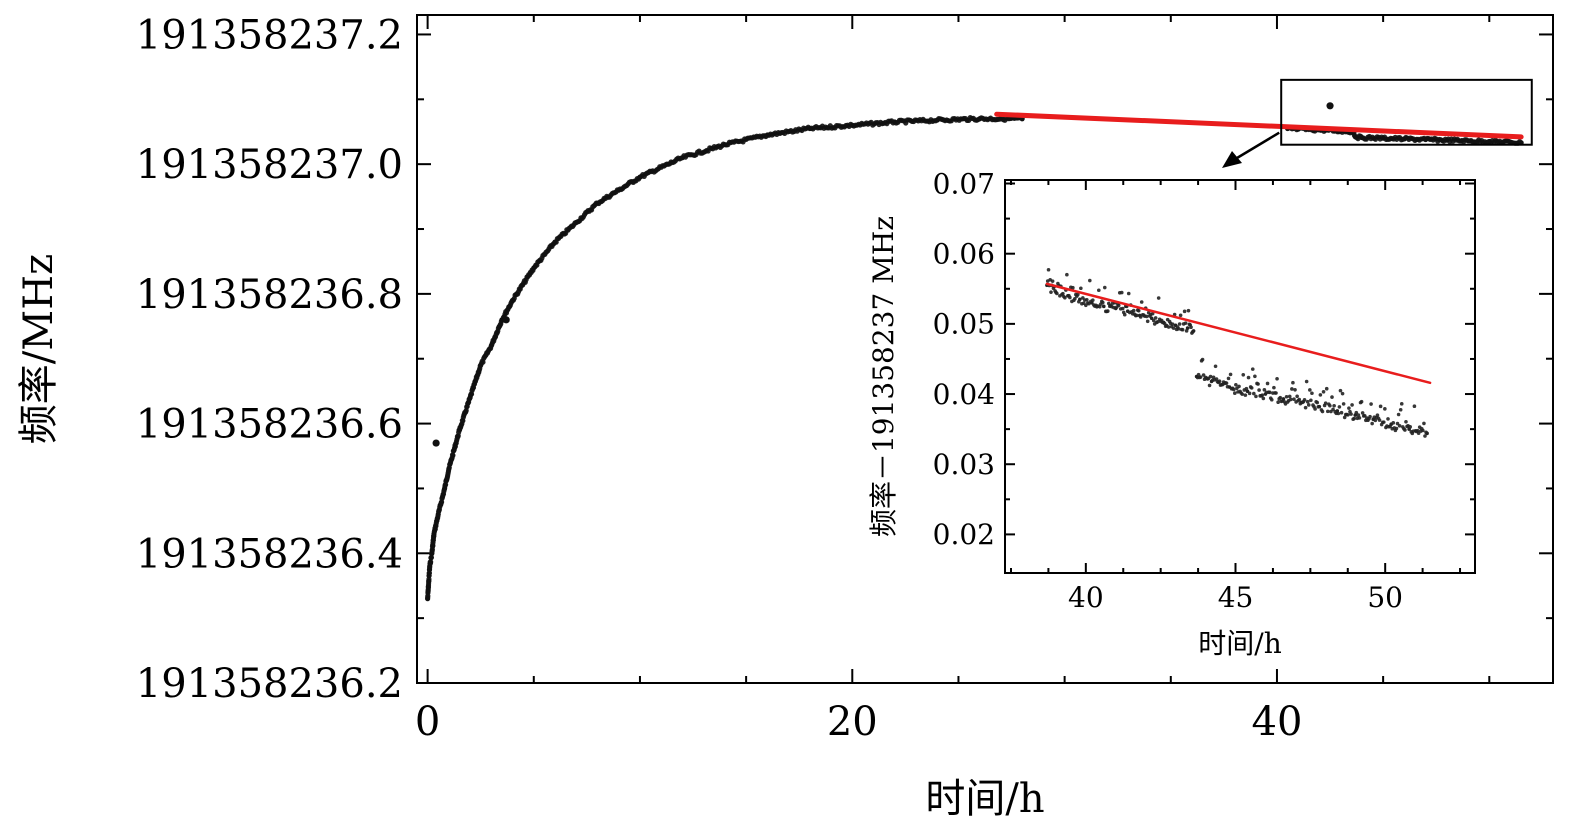 The image size is (1575, 837). I want to click on inset-y-tick-label: 0.04, so click(964, 394).